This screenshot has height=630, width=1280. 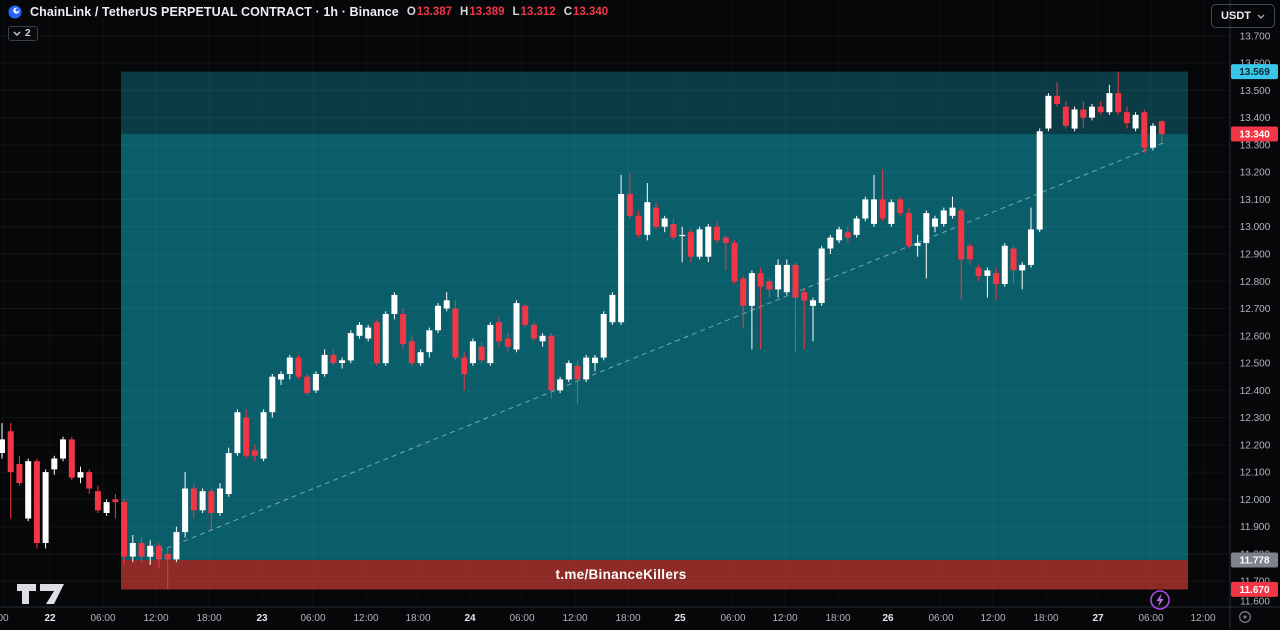 What do you see at coordinates (1160, 602) in the screenshot?
I see `lightning-icon` at bounding box center [1160, 602].